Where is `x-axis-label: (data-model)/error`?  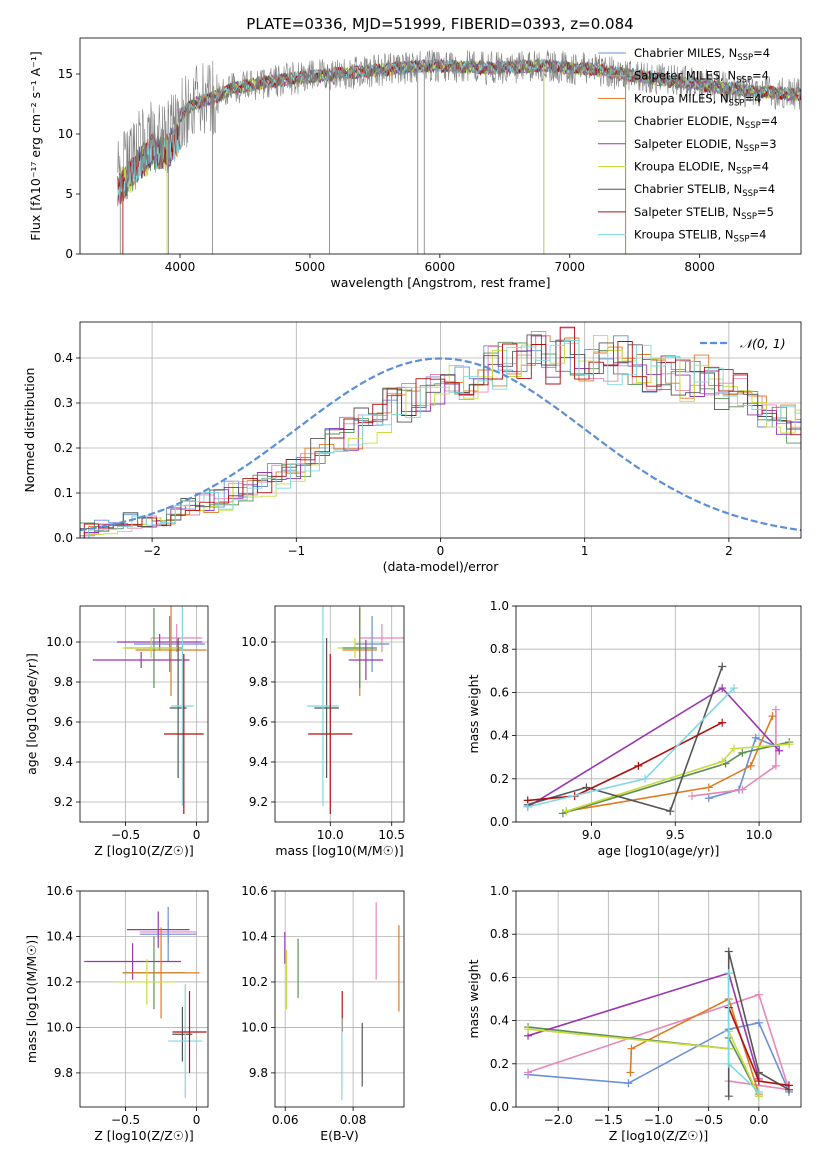
x-axis-label: (data-model)/error is located at coordinates (441, 566).